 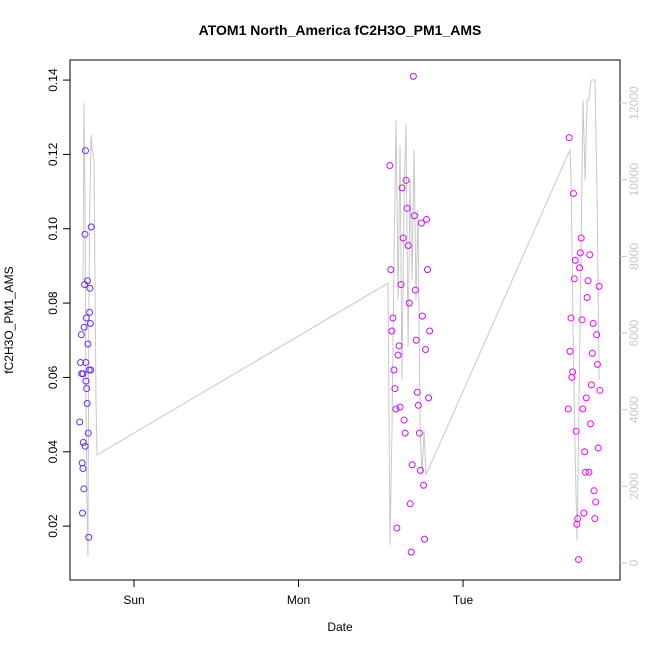 What do you see at coordinates (340, 627) in the screenshot?
I see `x-axis-label: Date` at bounding box center [340, 627].